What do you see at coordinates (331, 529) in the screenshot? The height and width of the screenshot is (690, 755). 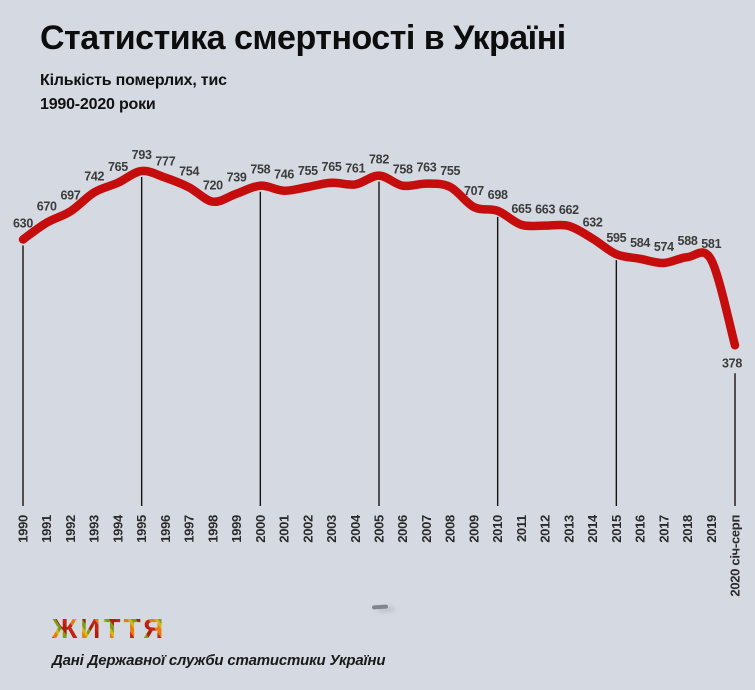 I see `year-label: 2003` at bounding box center [331, 529].